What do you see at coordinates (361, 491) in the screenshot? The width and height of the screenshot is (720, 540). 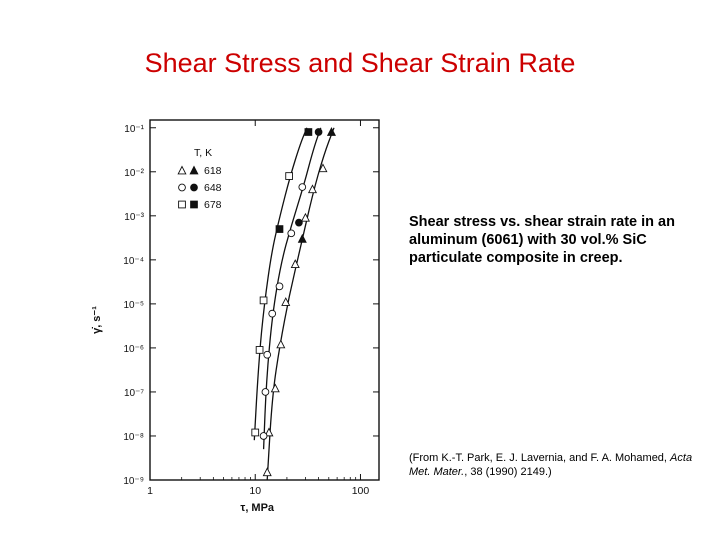 I see `x-tick-label-2: 100` at bounding box center [361, 491].